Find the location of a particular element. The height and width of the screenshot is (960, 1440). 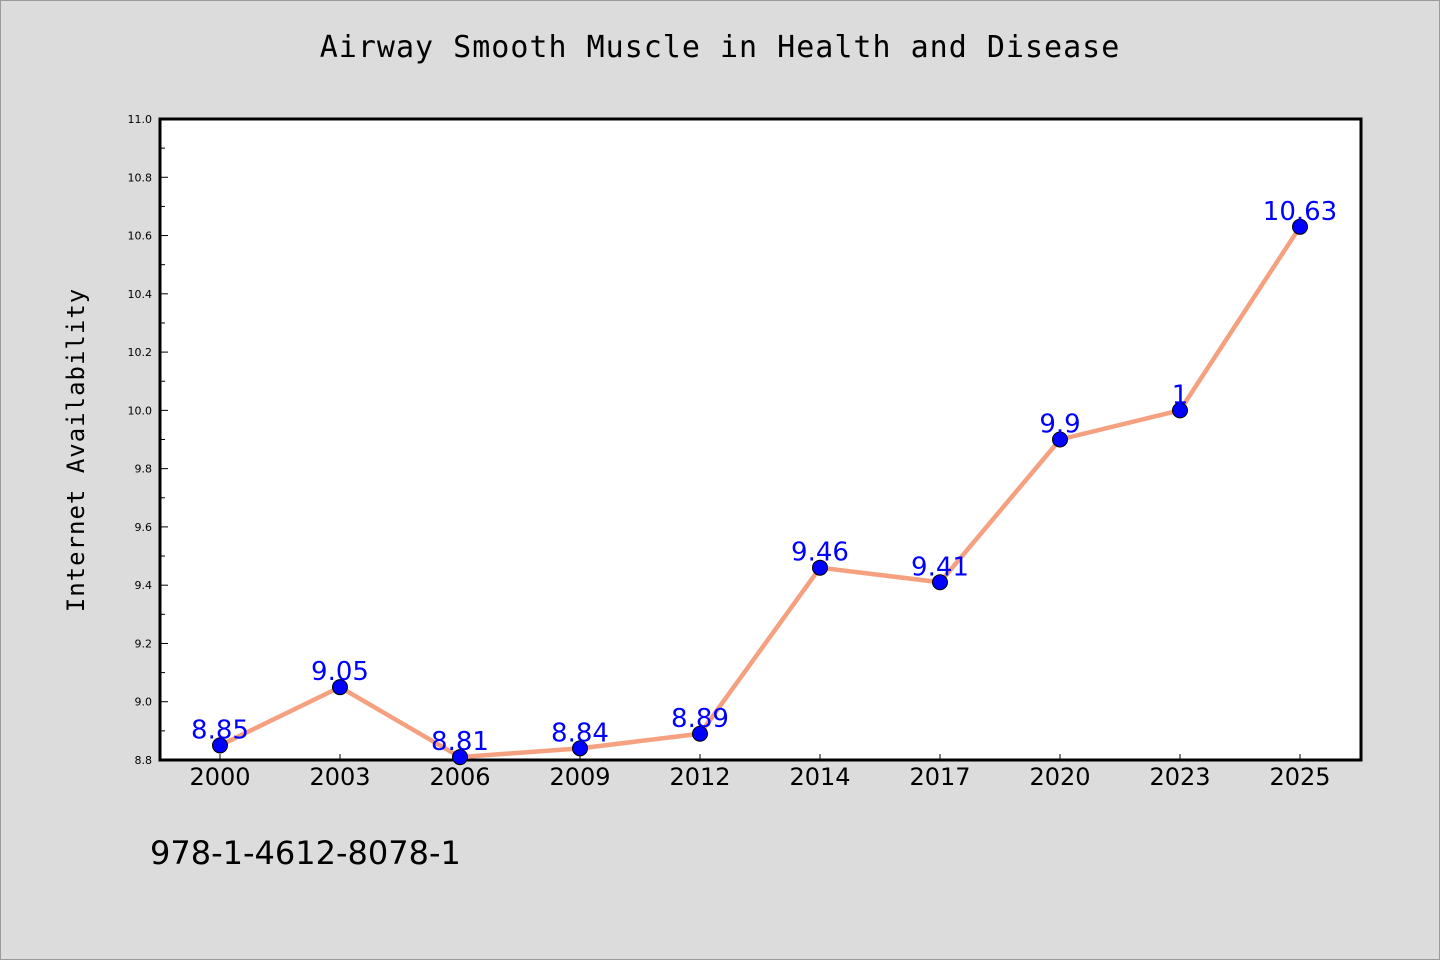

data-label: 9.46 is located at coordinates (820, 553).